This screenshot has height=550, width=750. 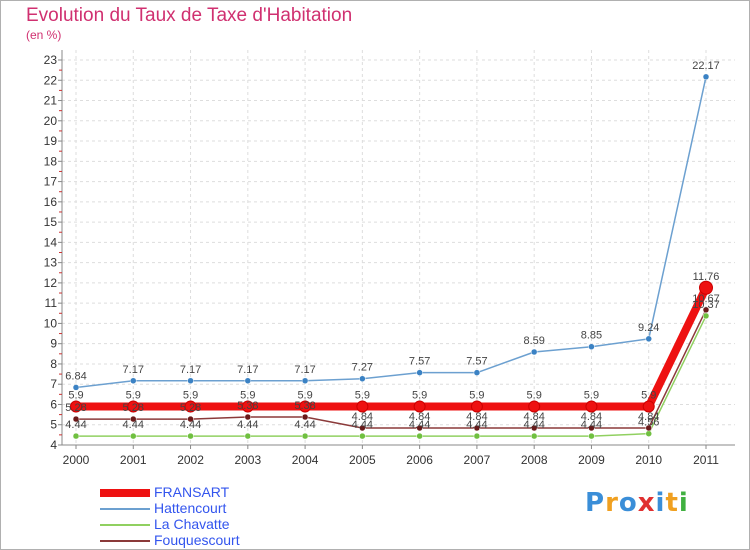 I want to click on legend-label: Fouquescourt, so click(x=197, y=540).